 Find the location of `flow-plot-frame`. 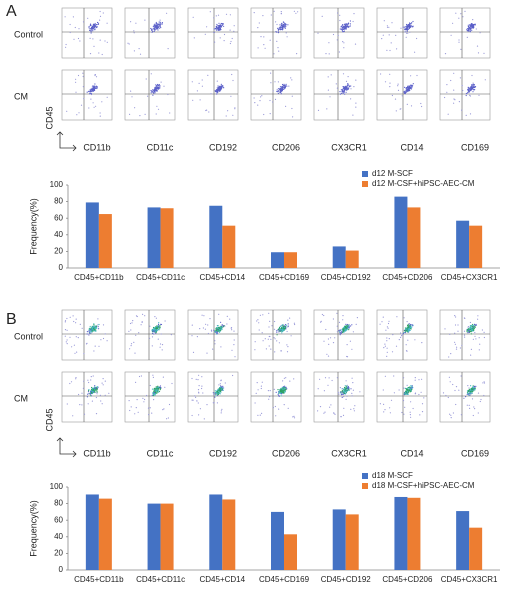

flow-plot-frame is located at coordinates (339, 397).